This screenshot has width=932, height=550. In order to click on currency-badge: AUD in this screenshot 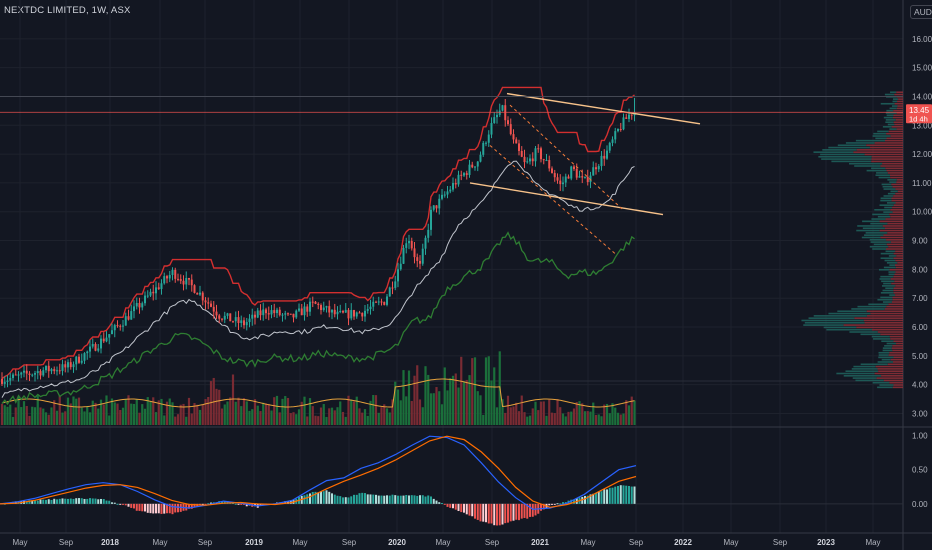, I will do `click(921, 12)`.